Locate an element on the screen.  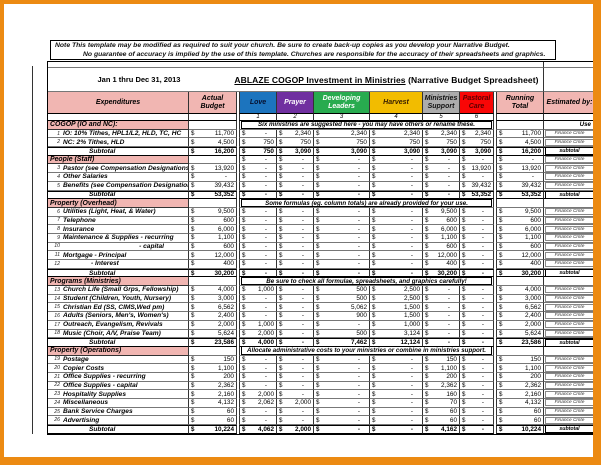
money-cell: $2,500 is located at coordinates (396, 290).